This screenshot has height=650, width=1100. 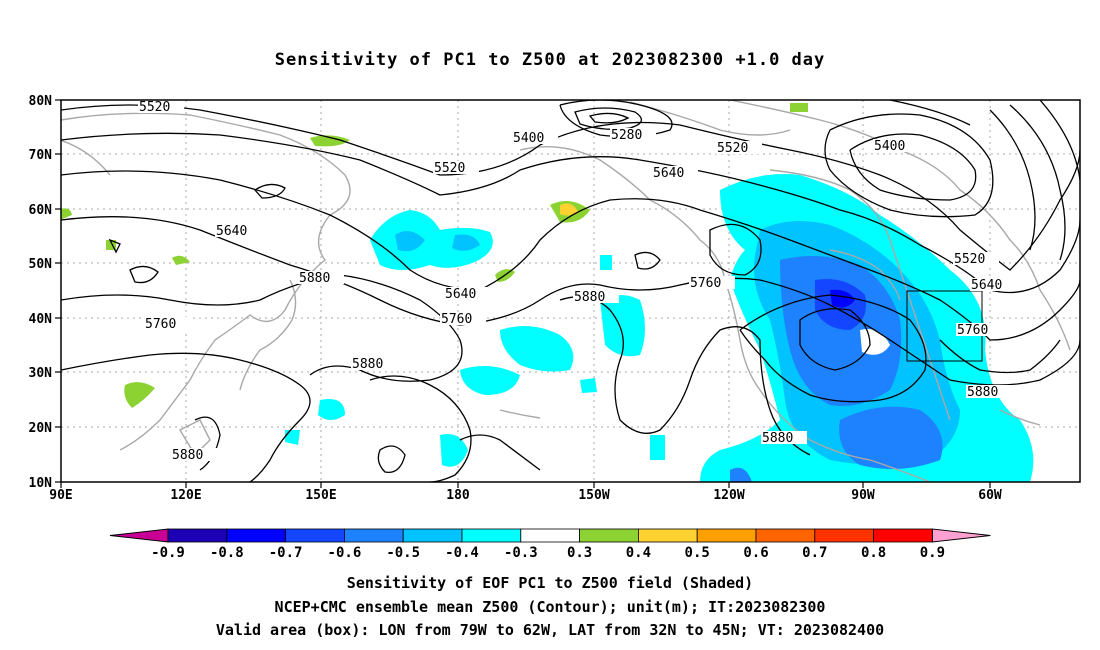 I want to click on colorbar-label: -0.9, so click(x=168, y=552).